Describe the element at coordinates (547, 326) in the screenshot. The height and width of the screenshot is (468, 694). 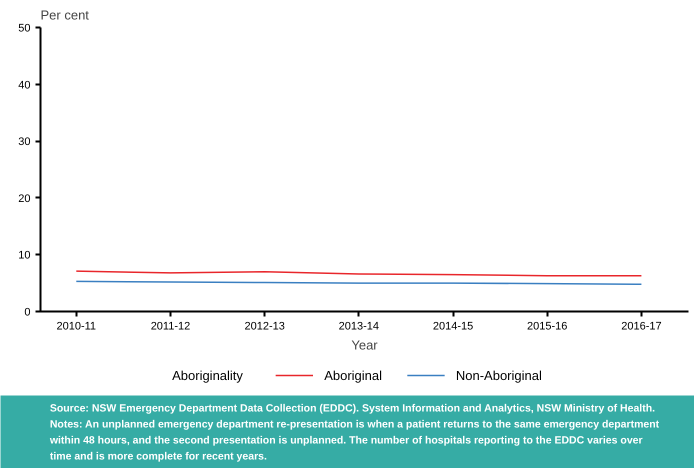
I see `x-tick-label: 2015-16` at that location.